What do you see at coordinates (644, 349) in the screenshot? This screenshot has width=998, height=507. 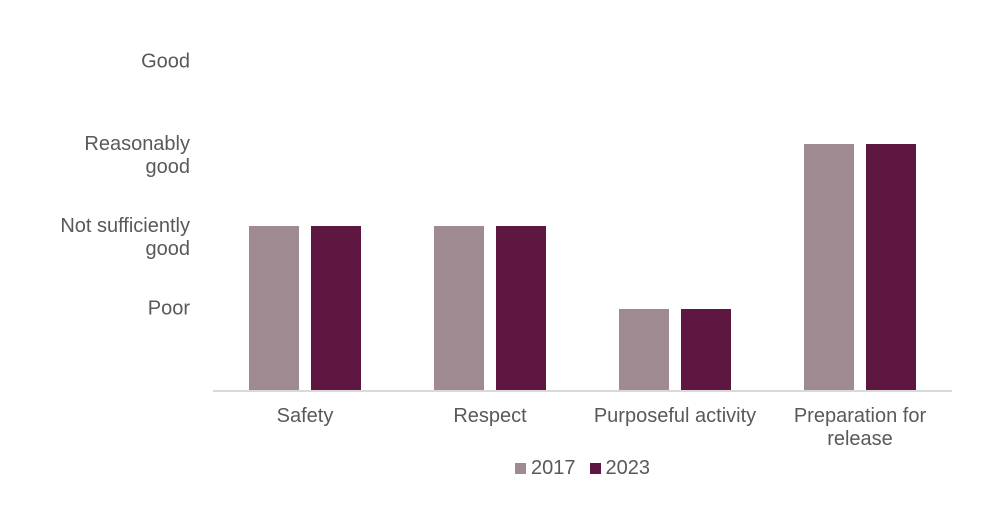 I see `bar-2017-purposeful-activity` at bounding box center [644, 349].